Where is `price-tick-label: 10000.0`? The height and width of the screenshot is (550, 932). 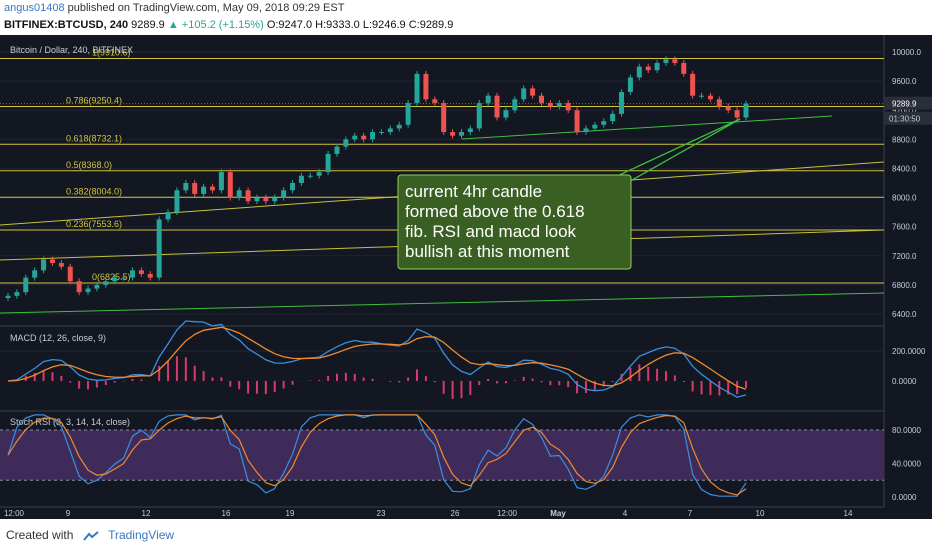
price-tick-label: 10000.0 is located at coordinates (906, 52).